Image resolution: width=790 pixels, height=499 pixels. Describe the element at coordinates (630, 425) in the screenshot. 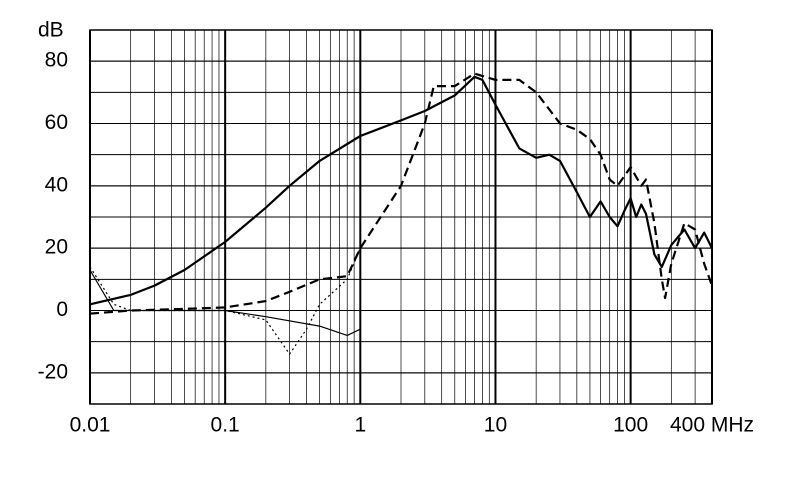

I see `x-tick-label: 100` at that location.